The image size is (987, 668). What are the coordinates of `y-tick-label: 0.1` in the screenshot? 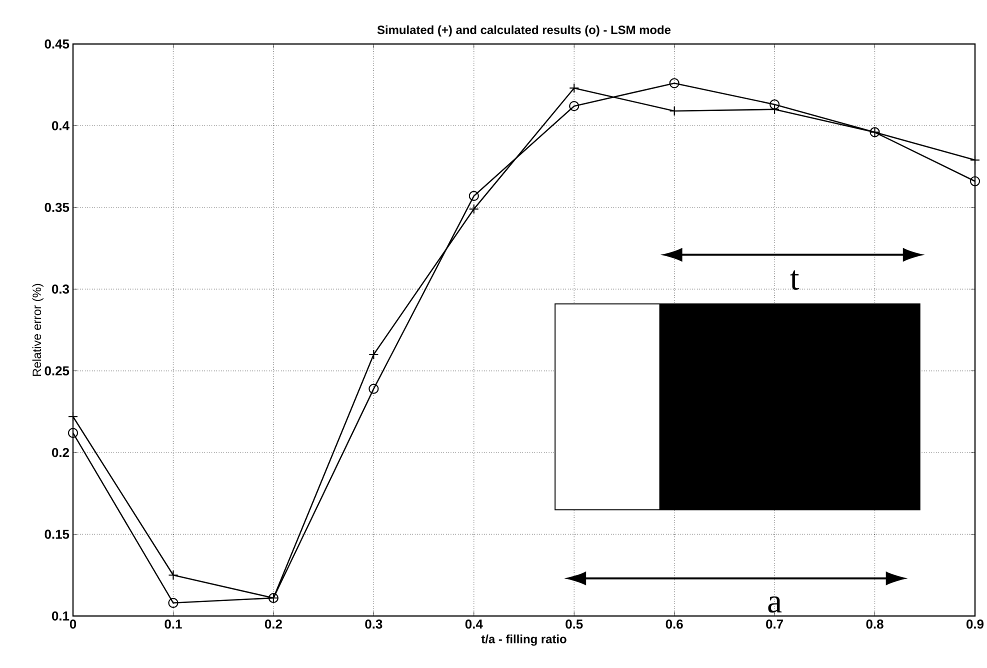 It's located at (61, 616).